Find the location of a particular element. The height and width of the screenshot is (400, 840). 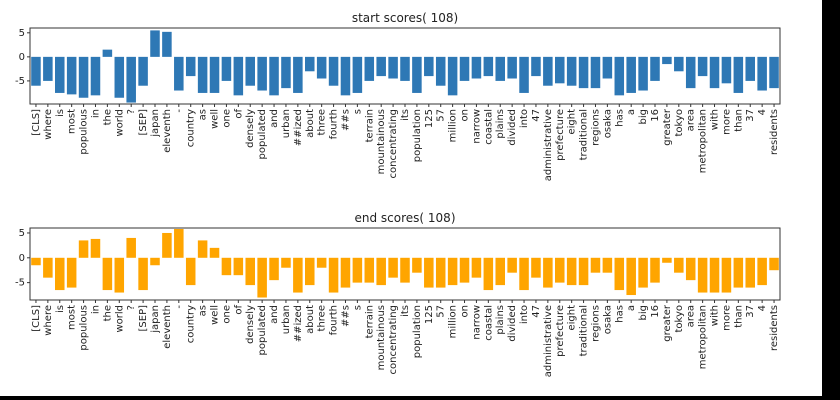

x-tick-label: populous is located at coordinates (84, 328).